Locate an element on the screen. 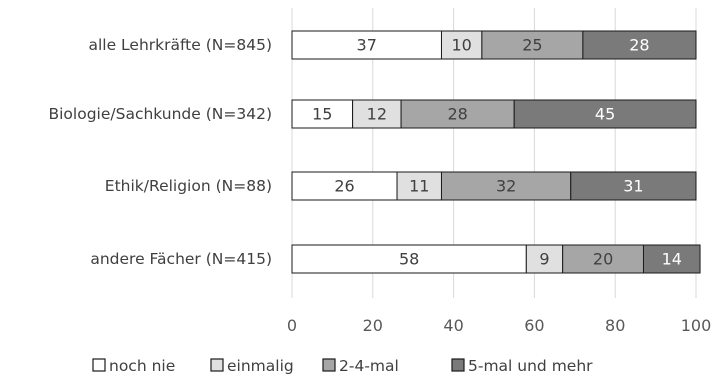 The width and height of the screenshot is (714, 385). data-label: 58 is located at coordinates (409, 259).